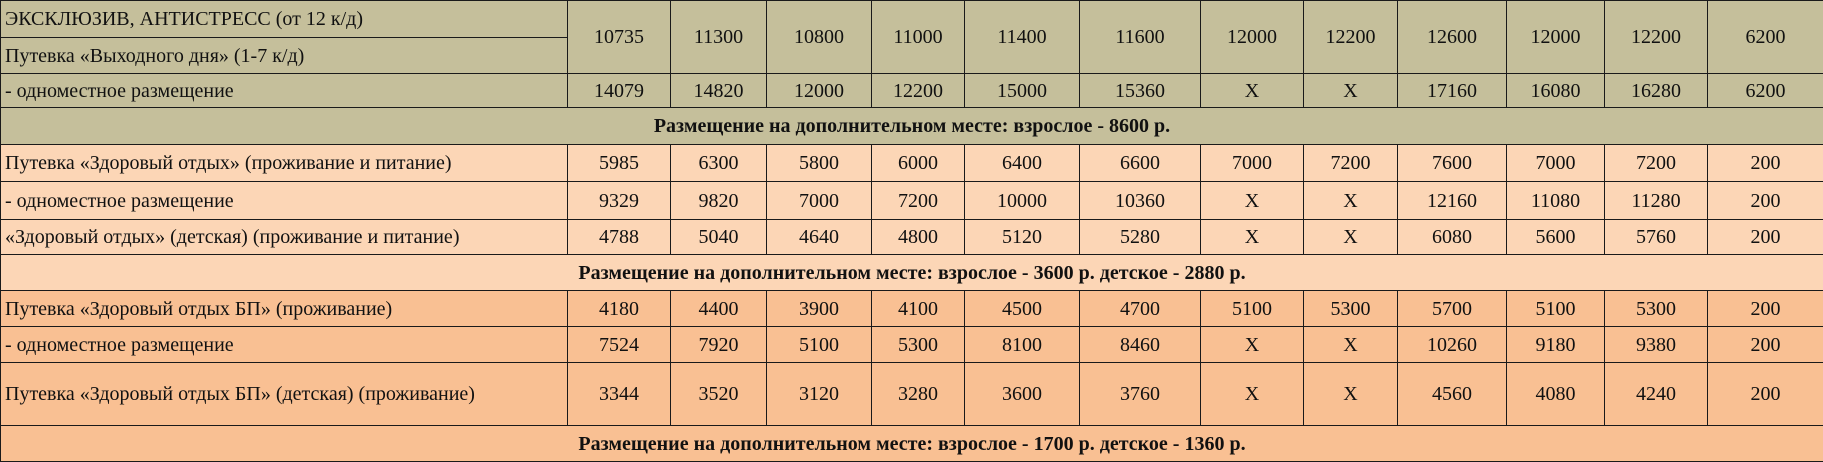 The image size is (1823, 462). Describe the element at coordinates (1022, 201) in the screenshot. I see `price-cell: 10000` at that location.